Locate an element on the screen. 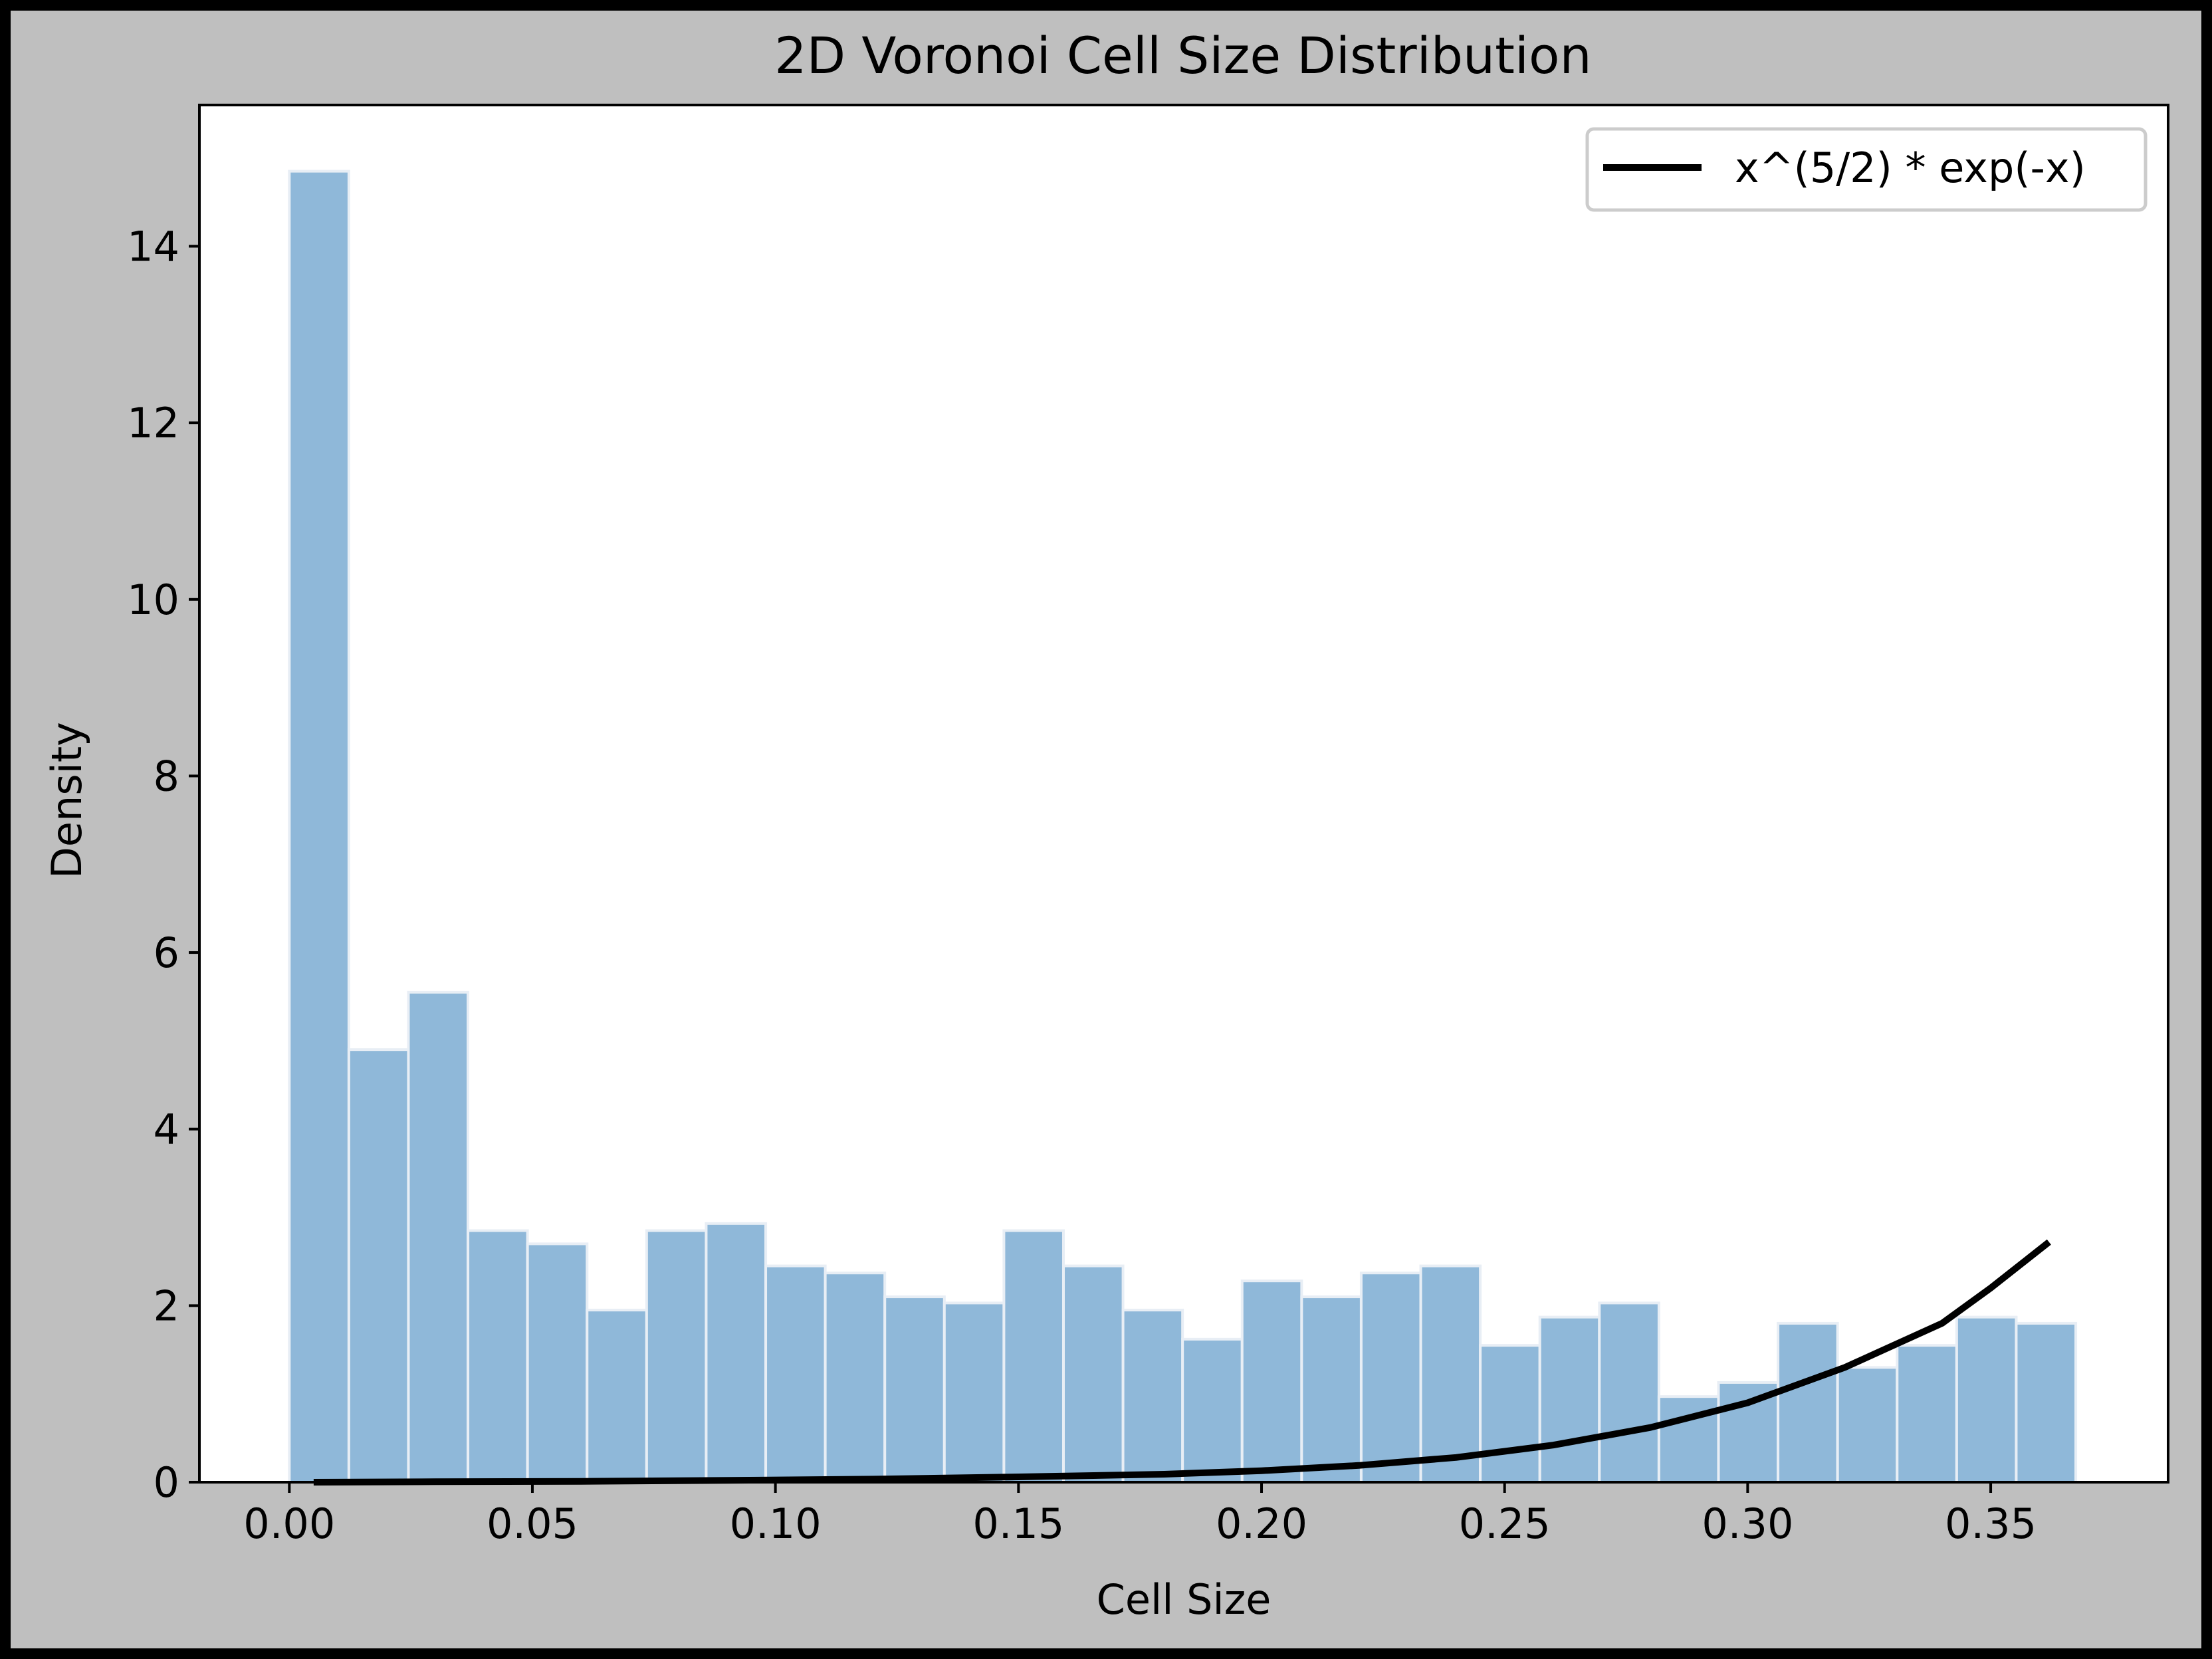  y-axis-label: Density is located at coordinates (67, 800).